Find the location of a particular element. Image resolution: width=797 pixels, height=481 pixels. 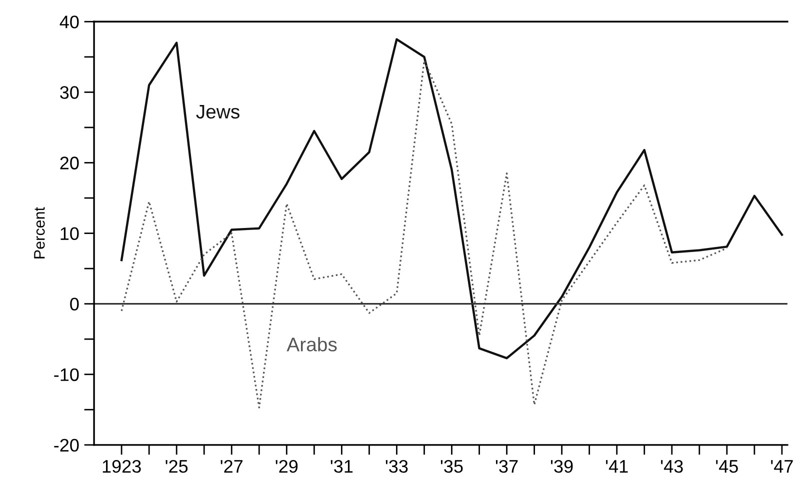

x-tick-label: '29 is located at coordinates (287, 466).